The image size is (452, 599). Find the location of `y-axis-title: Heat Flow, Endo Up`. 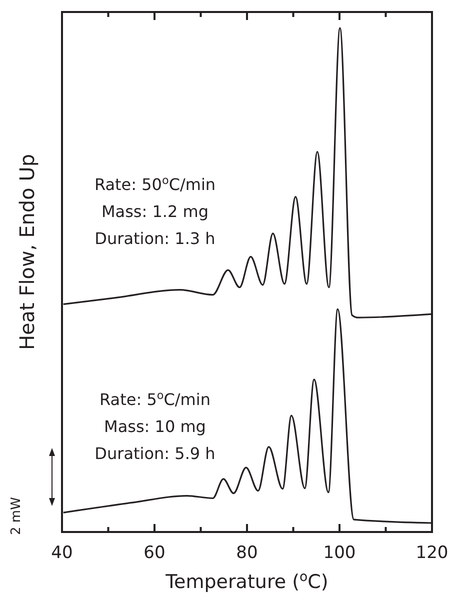

y-axis-title: Heat Flow, Endo Up is located at coordinates (27, 252).